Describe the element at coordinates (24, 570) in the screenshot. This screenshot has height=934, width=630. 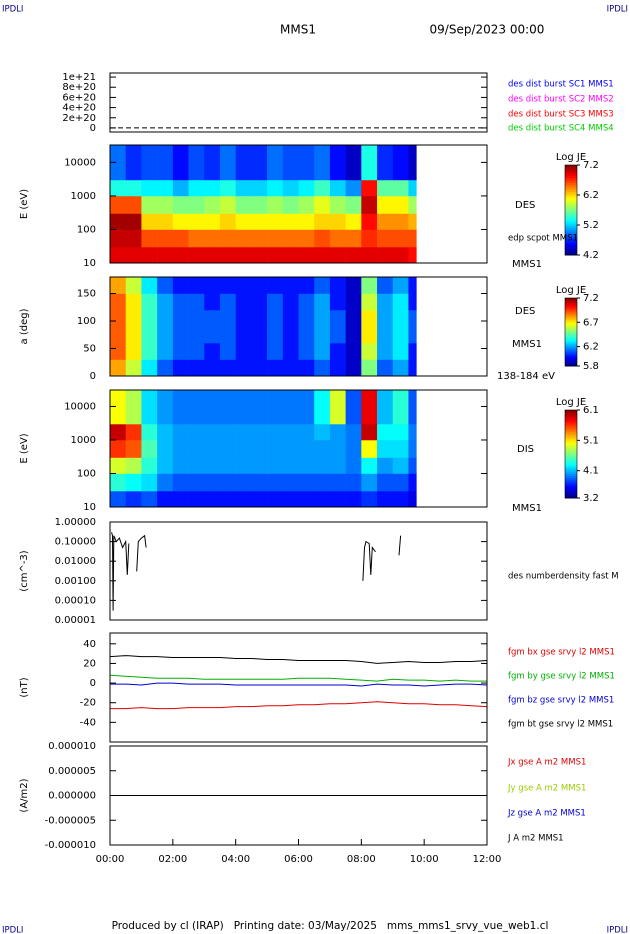
I see `y-axis-label: (cm^-3)` at that location.